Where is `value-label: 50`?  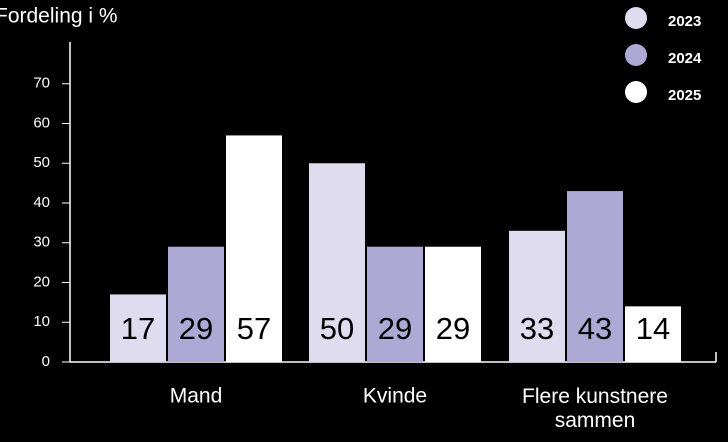
value-label: 50 is located at coordinates (337, 328).